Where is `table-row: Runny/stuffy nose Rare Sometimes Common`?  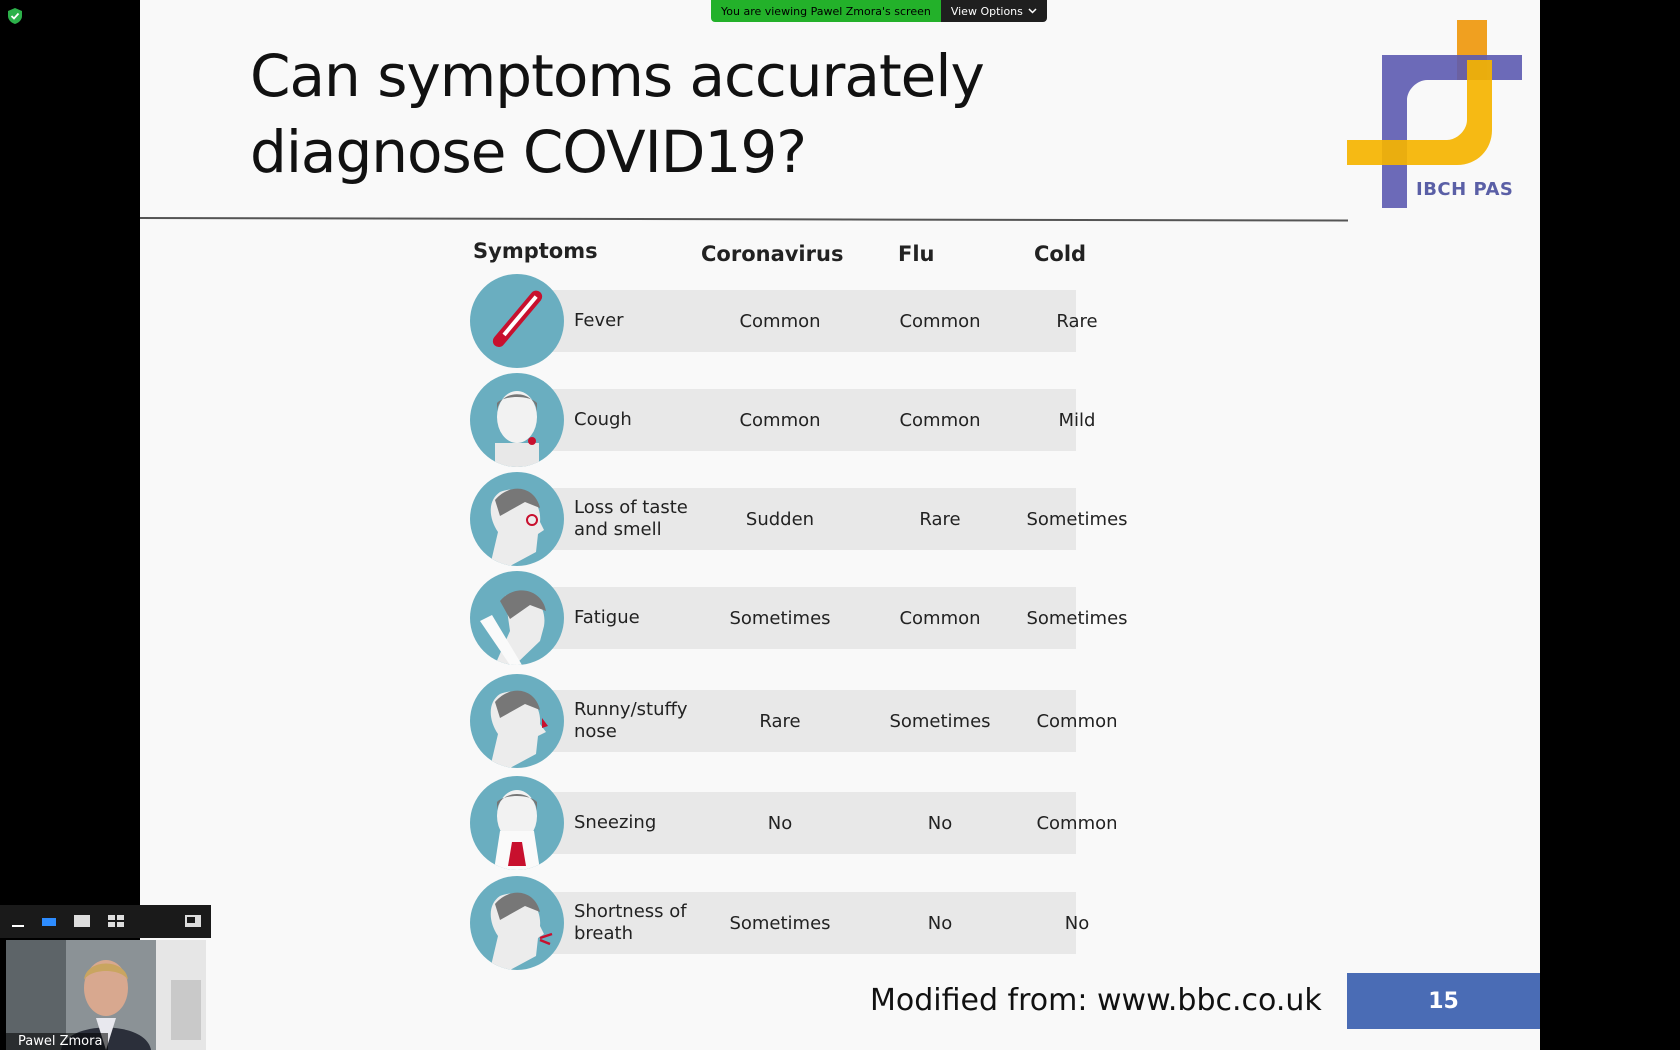 table-row: Runny/stuffy nose Rare Sometimes Common is located at coordinates (807, 721).